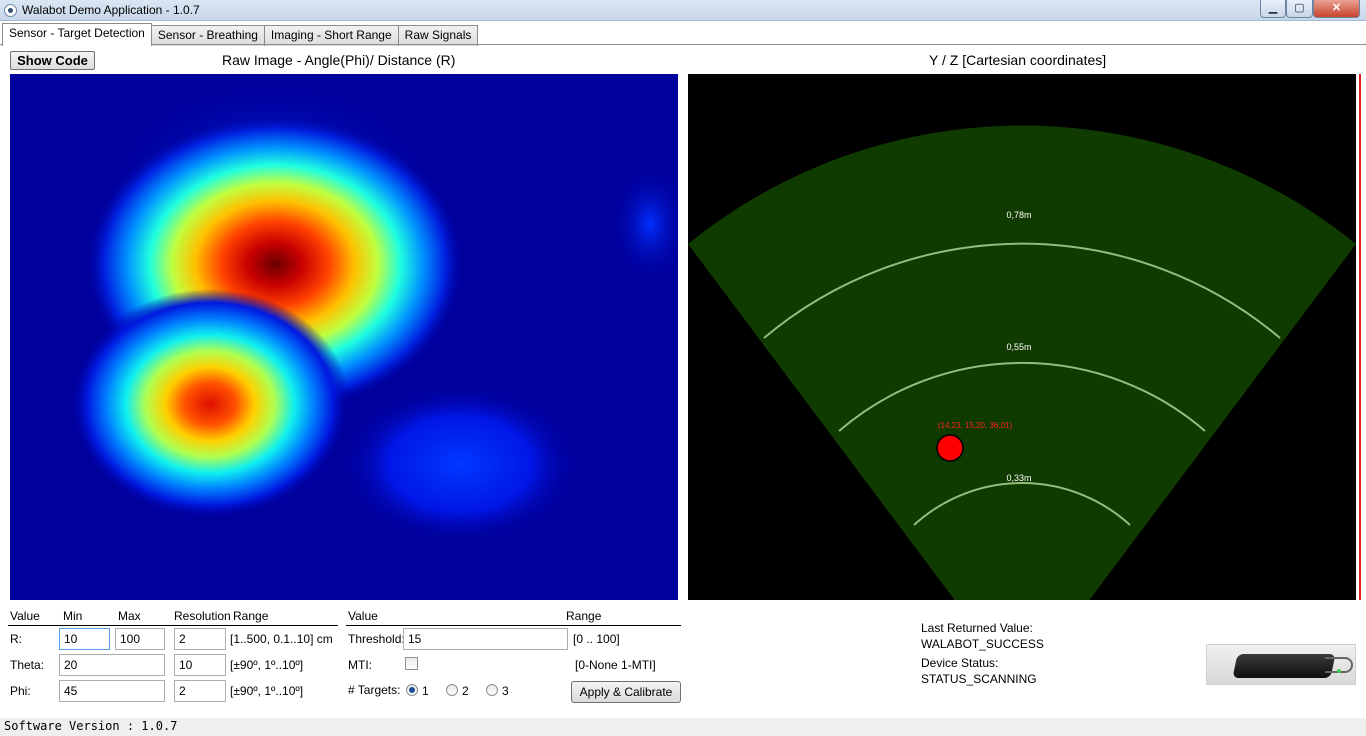  What do you see at coordinates (977, 628) in the screenshot?
I see `last-value-label: Last Returned Value:` at bounding box center [977, 628].